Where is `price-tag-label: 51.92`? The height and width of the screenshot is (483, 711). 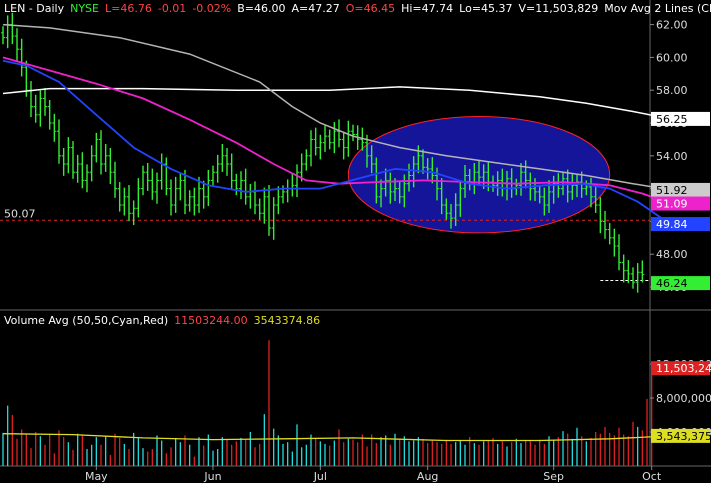
price-tag-label: 51.92 is located at coordinates (672, 190).